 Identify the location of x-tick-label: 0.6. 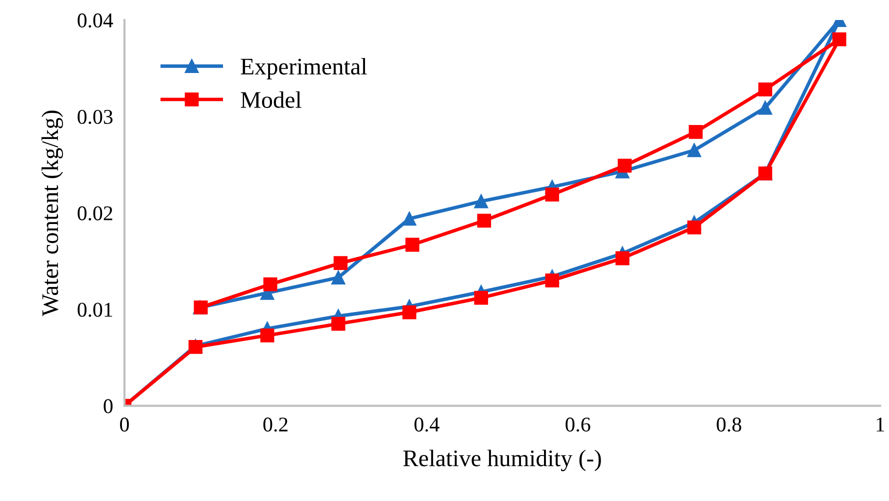
(578, 425).